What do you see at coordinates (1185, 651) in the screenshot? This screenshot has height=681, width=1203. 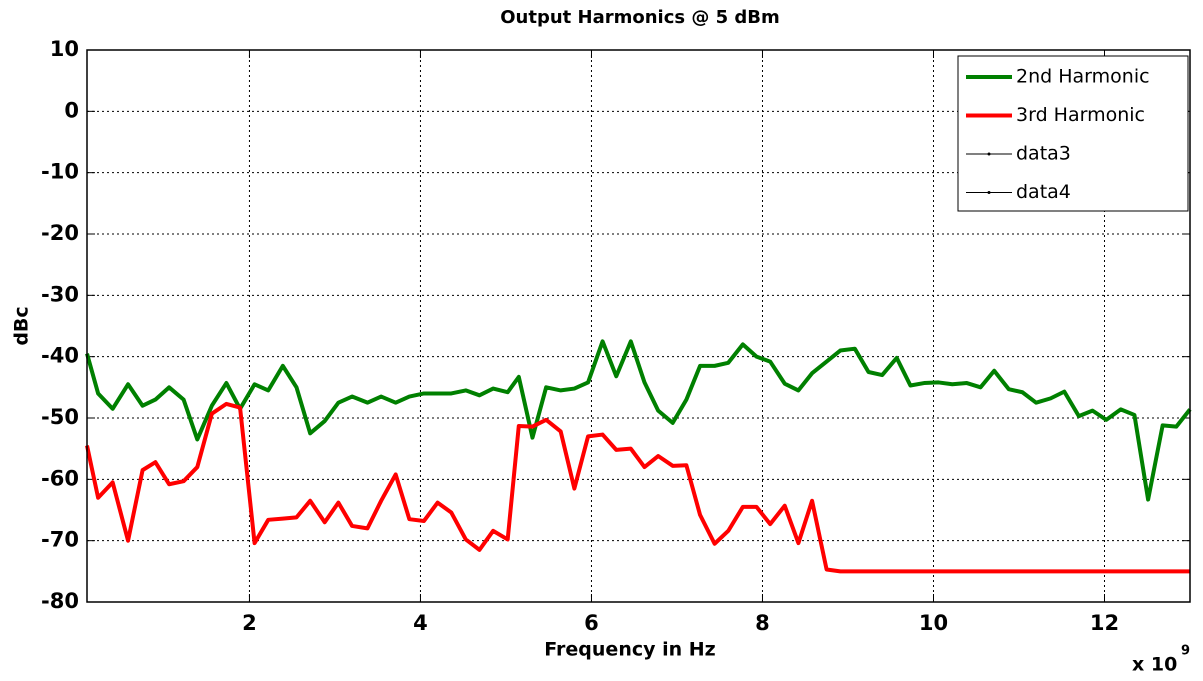 I see `x-exponent: 9` at bounding box center [1185, 651].